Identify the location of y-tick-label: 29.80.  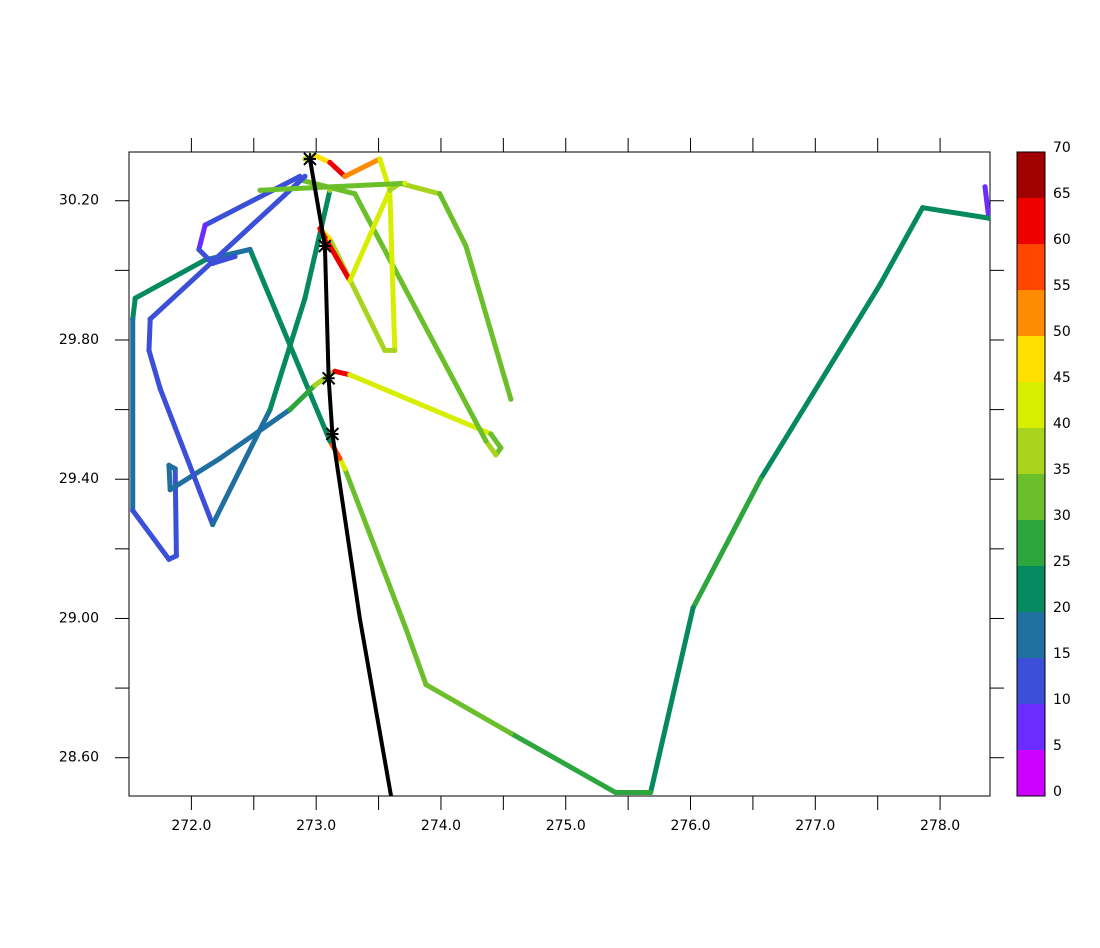
(79, 340).